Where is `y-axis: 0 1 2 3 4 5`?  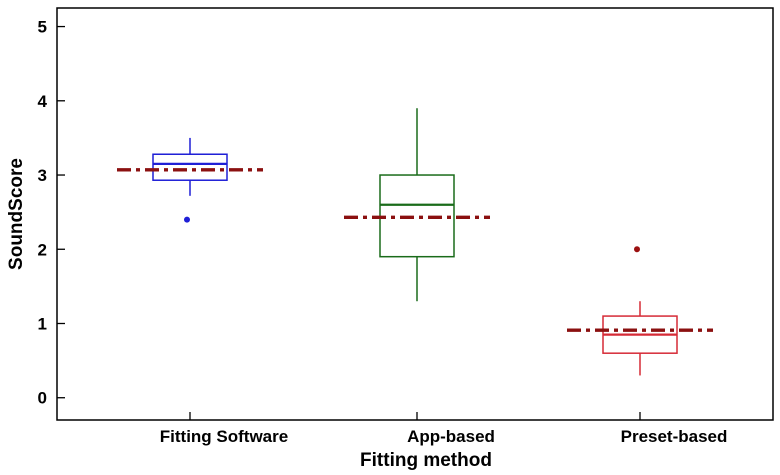
y-axis: 0 1 2 3 4 5 is located at coordinates (51, 213).